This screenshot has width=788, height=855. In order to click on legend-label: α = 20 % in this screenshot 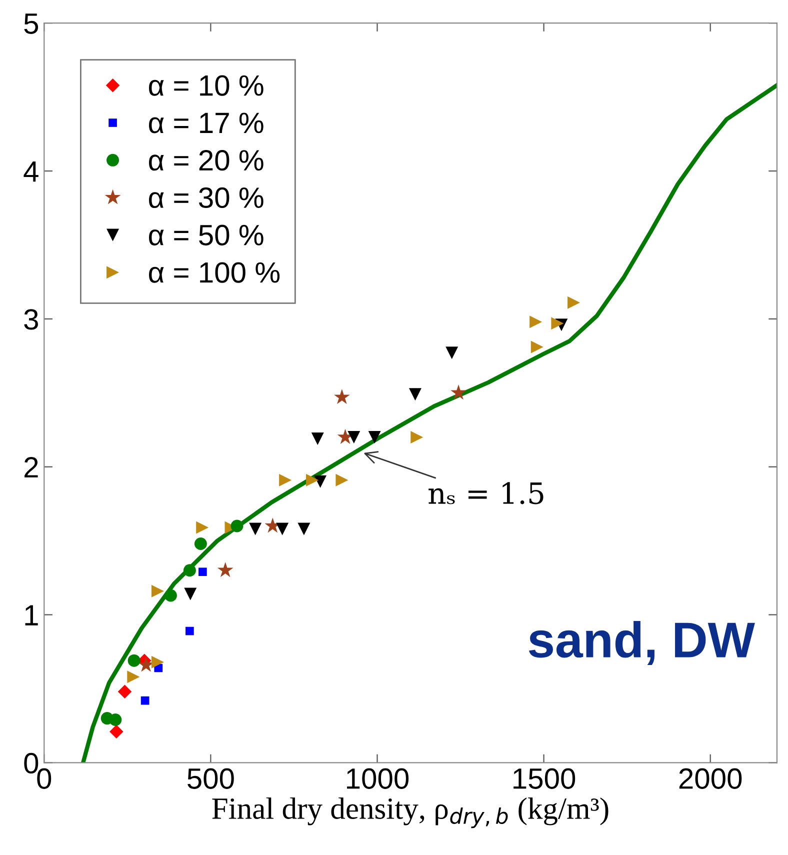, I will do `click(206, 160)`.